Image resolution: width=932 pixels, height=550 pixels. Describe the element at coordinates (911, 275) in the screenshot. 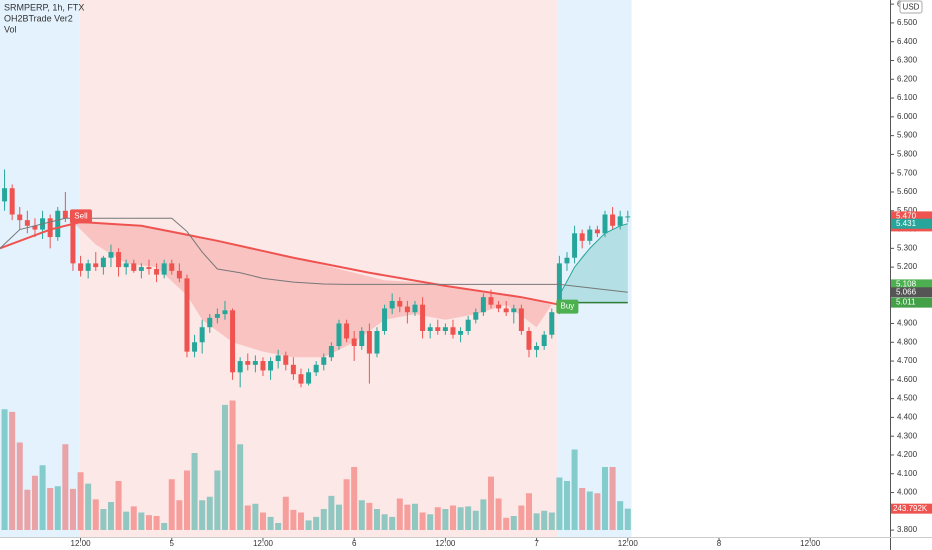

I see `axis-background` at that location.